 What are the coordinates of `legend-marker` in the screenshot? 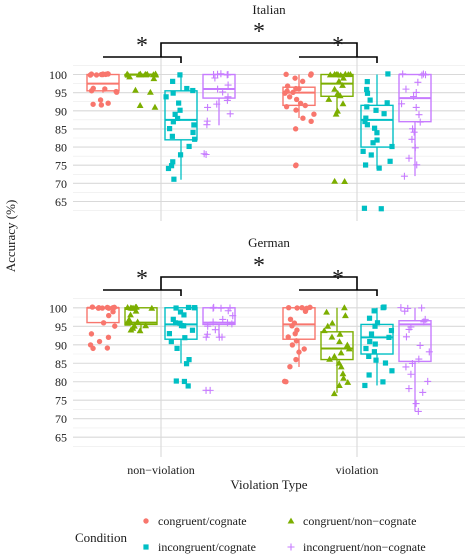 It's located at (291, 547).